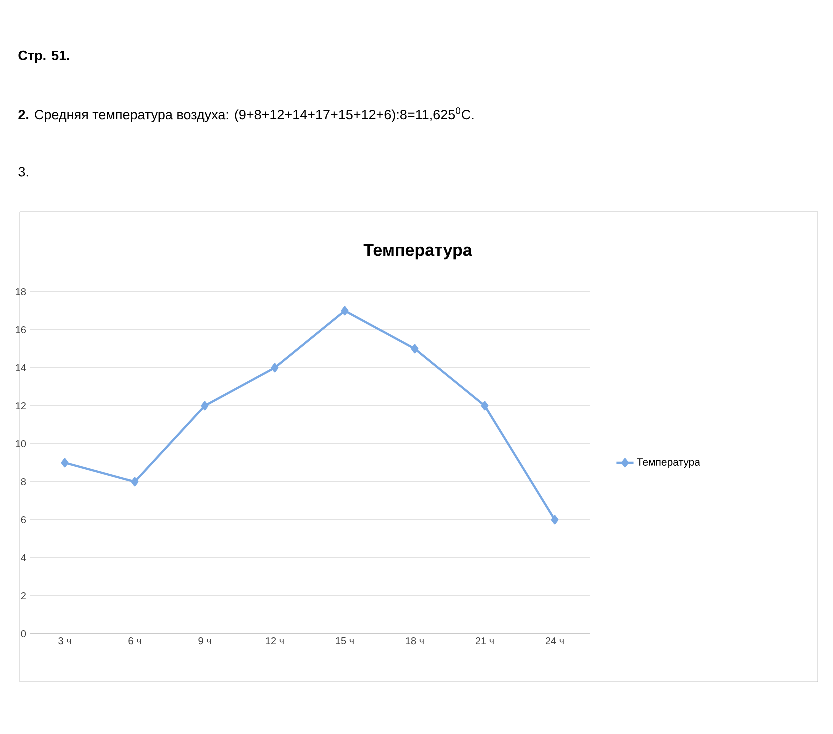  What do you see at coordinates (345, 641) in the screenshot?
I see `x-tick-label: 15 ч` at bounding box center [345, 641].